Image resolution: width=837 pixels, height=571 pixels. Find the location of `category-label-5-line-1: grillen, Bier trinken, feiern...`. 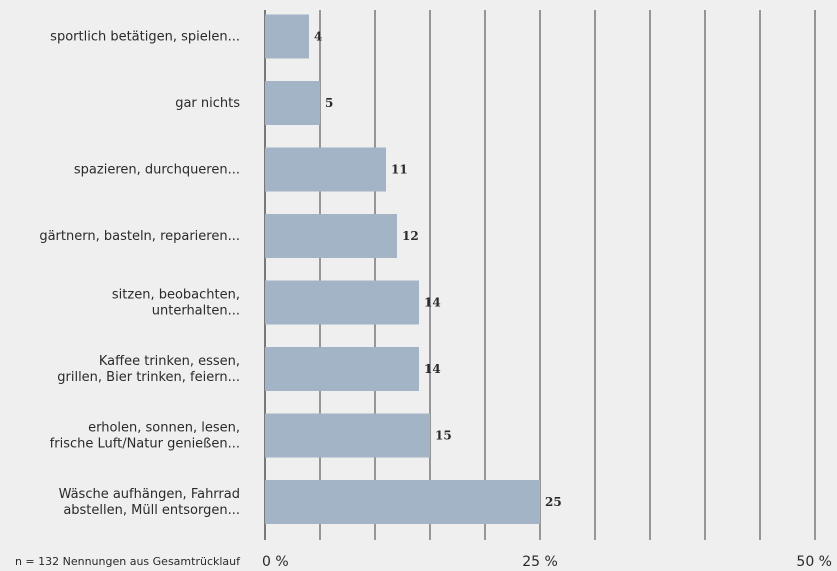

category-label-5-line-1: grillen, Bier trinken, feiern... is located at coordinates (148, 377).